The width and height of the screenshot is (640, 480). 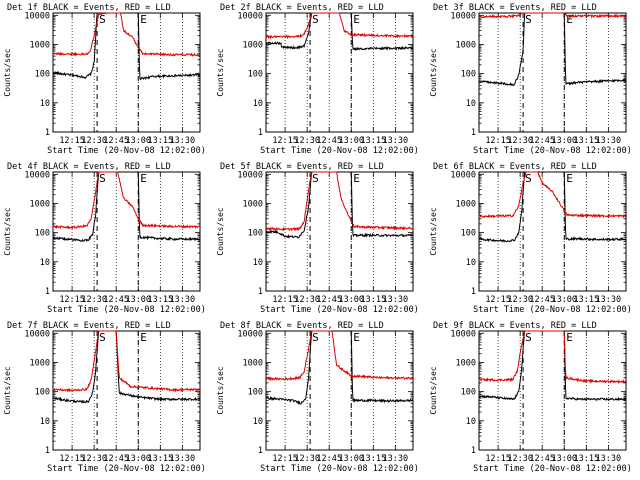 I want to click on panel-title: Det 5f BLACK = Events, RED = LLD, so click(x=302, y=167).